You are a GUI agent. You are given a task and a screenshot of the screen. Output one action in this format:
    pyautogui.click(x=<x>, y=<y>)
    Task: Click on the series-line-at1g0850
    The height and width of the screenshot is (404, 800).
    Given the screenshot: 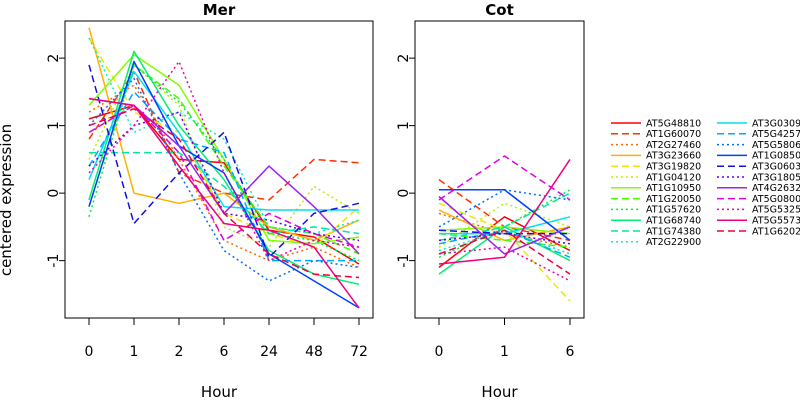 What is the action you would take?
    pyautogui.click(x=505, y=215)
    